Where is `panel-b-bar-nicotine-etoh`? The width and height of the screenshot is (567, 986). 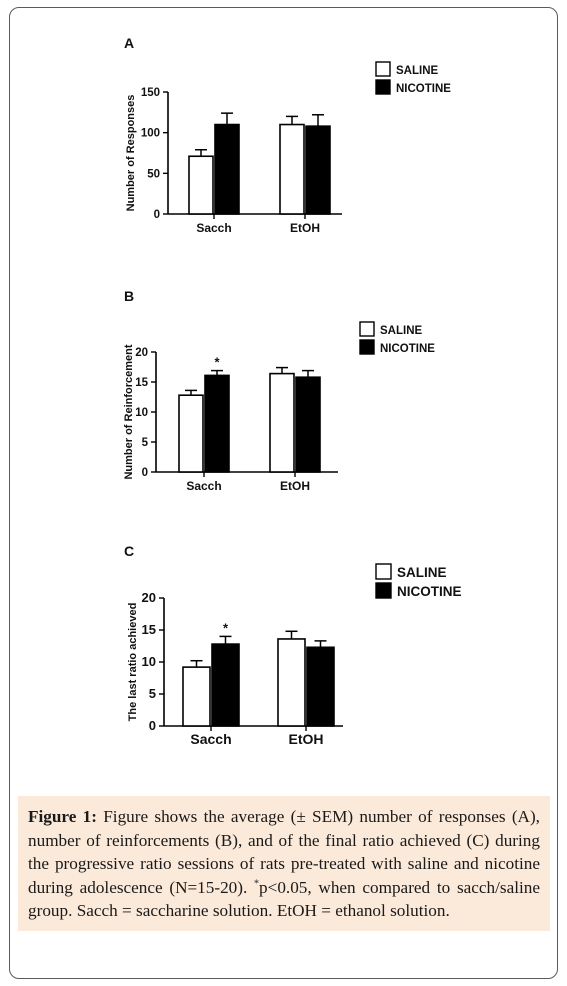 panel-b-bar-nicotine-etoh is located at coordinates (308, 424).